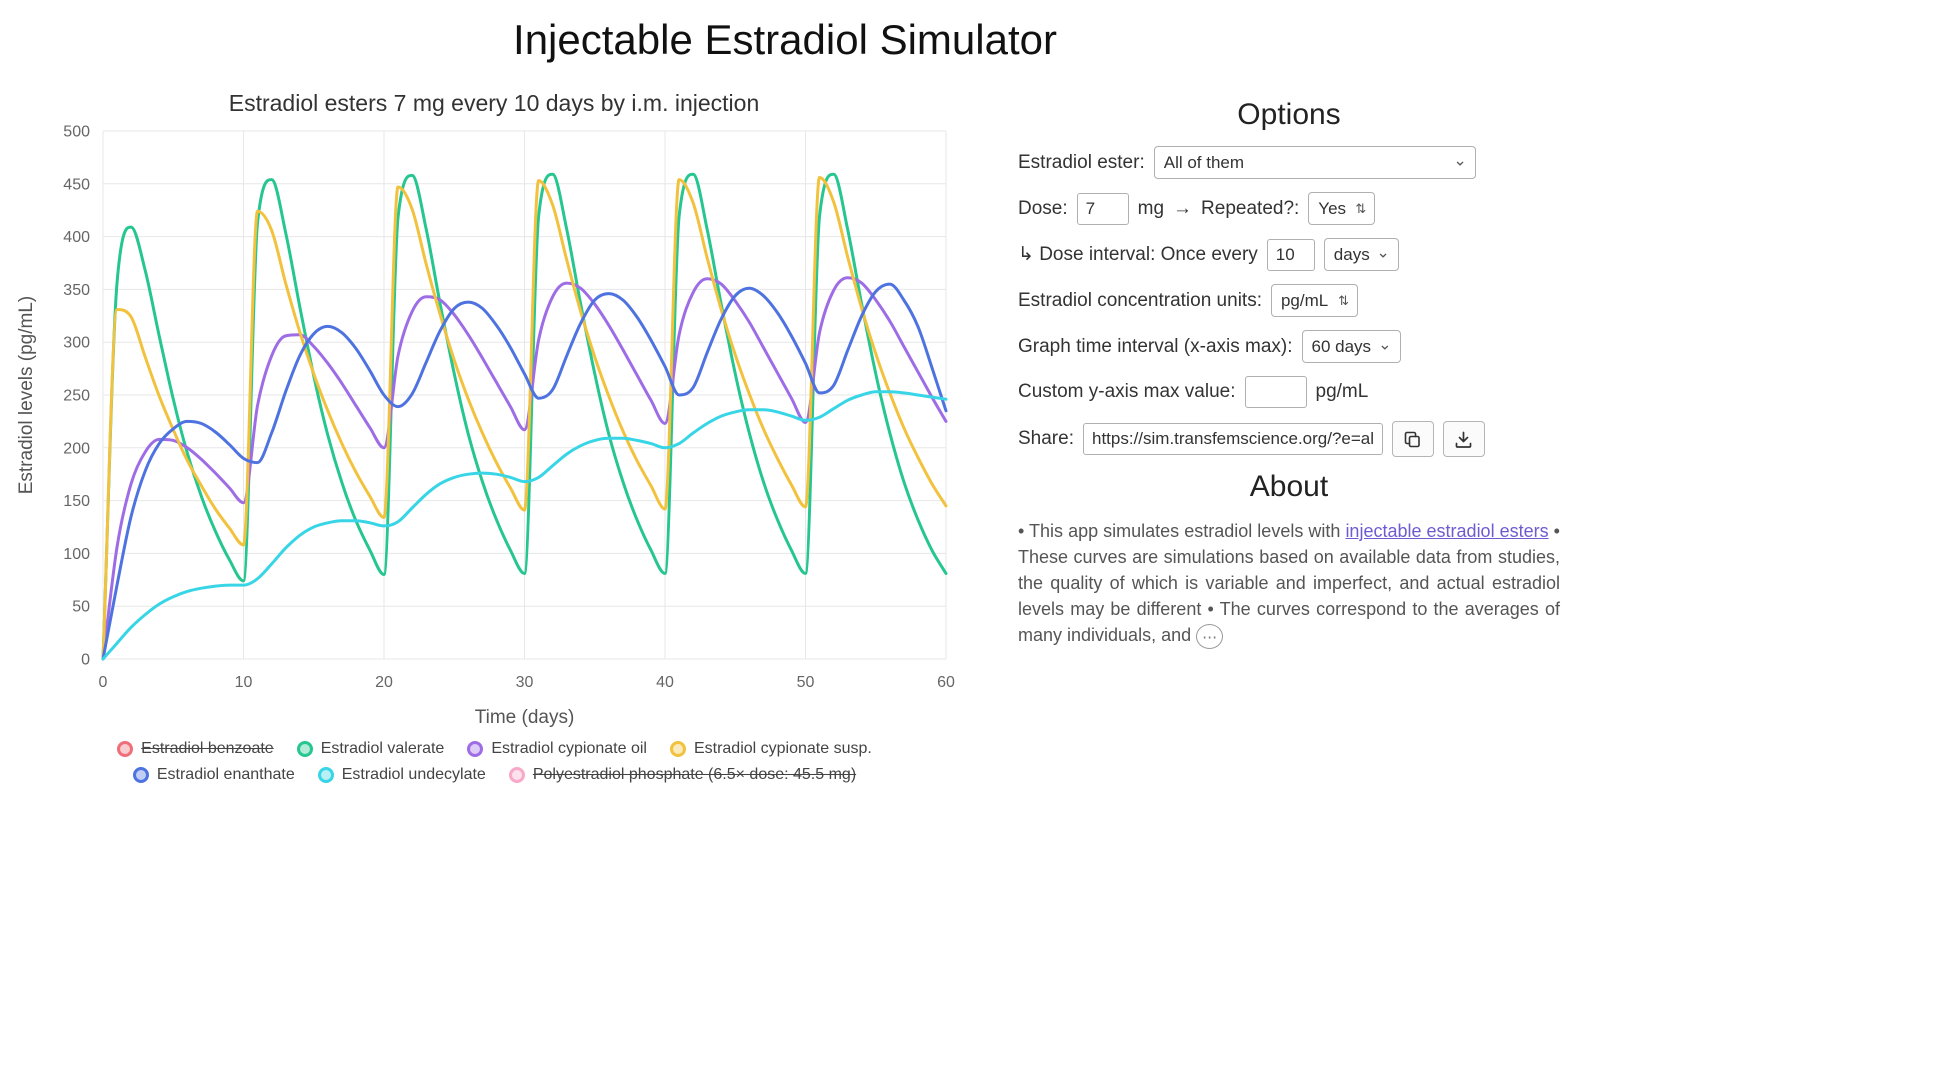 The height and width of the screenshot is (1085, 1942). What do you see at coordinates (1210, 637) in the screenshot?
I see `expand-about-button: ⋯` at bounding box center [1210, 637].